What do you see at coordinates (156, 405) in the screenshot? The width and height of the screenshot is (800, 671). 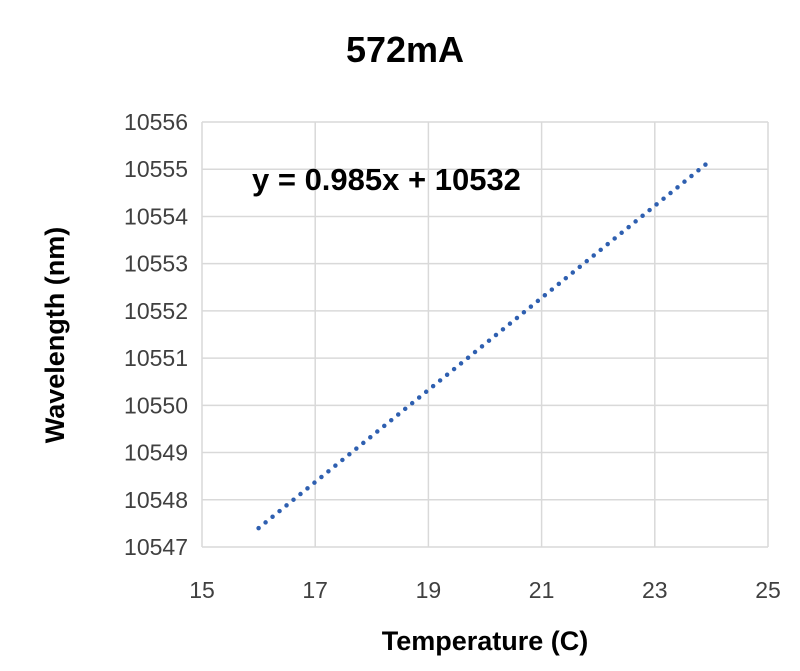 I see `y-tick-label: 10550` at bounding box center [156, 405].